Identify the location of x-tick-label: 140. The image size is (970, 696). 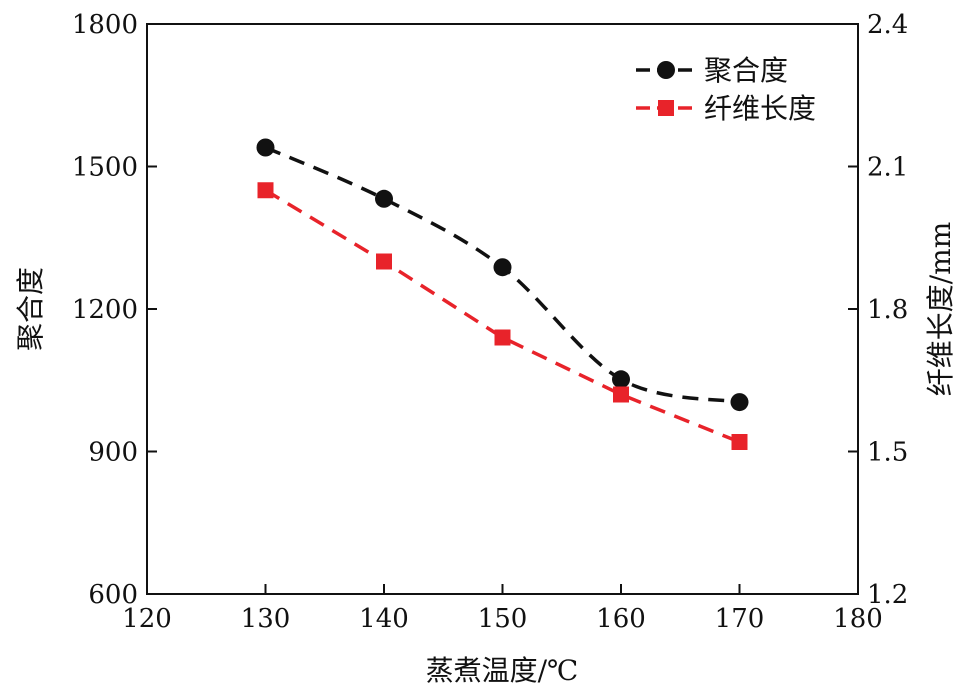
(384, 619).